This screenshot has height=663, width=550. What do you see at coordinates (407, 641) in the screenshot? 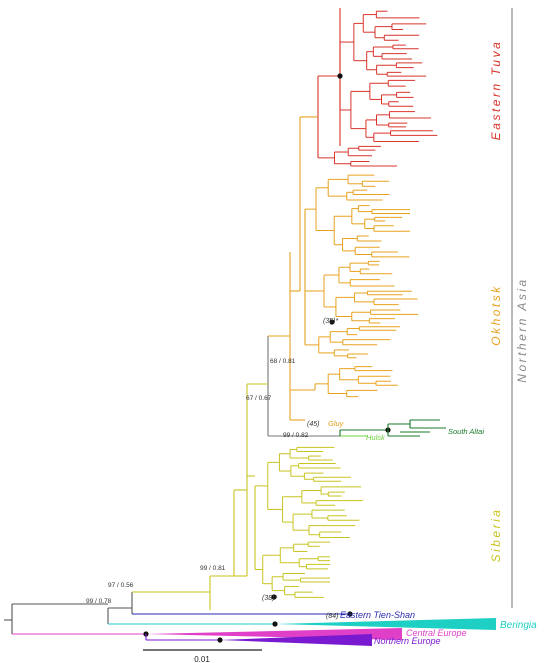
I see `clade-label-northern-europe: Northern Europe` at bounding box center [407, 641].